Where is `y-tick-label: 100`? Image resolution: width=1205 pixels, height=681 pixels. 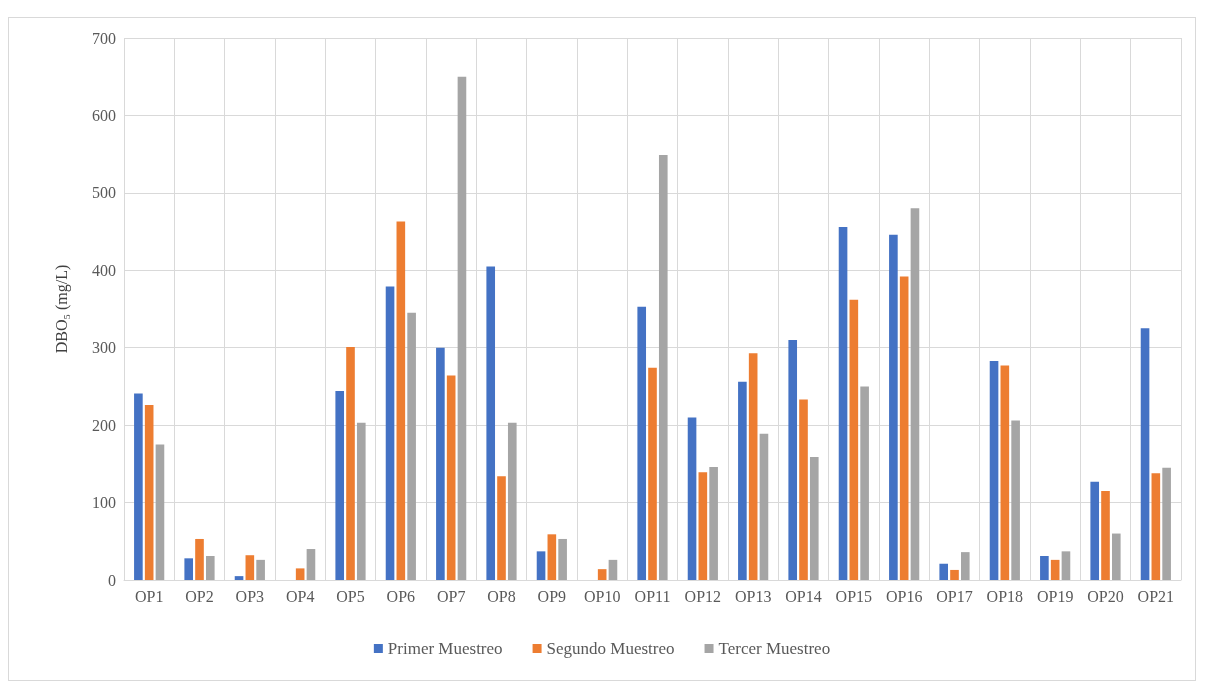
y-tick-label: 100 is located at coordinates (104, 503).